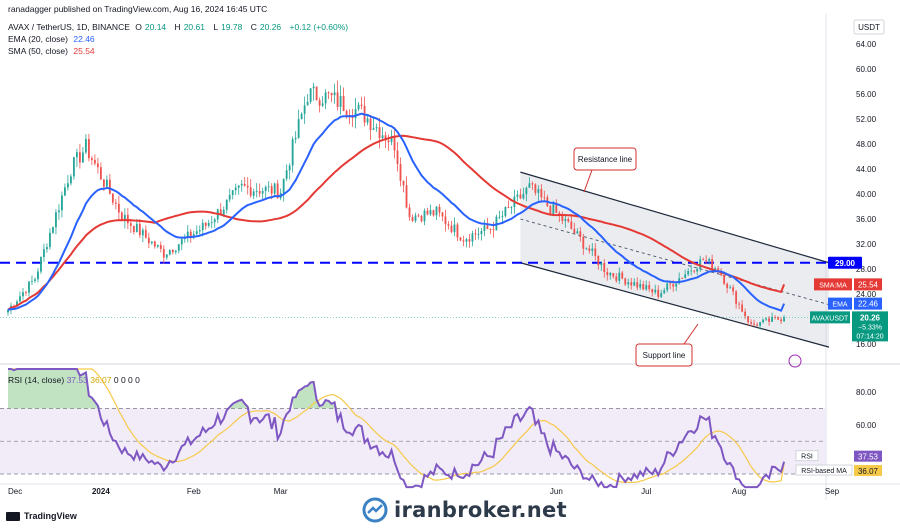  What do you see at coordinates (53, 39) in the screenshot?
I see `legend-ema: EMA (20, close) 22.46` at bounding box center [53, 39].